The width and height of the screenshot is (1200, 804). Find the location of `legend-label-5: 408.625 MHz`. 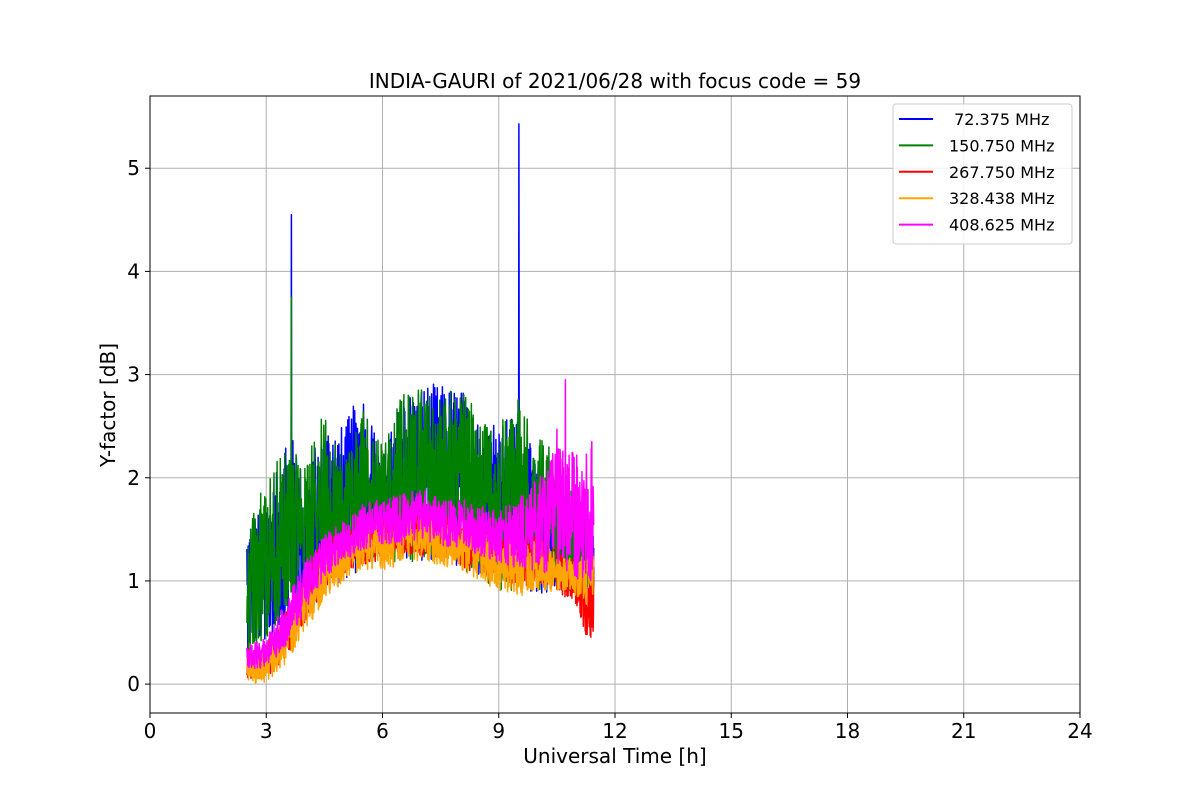

legend-label-5: 408.625 MHz is located at coordinates (1001, 225).